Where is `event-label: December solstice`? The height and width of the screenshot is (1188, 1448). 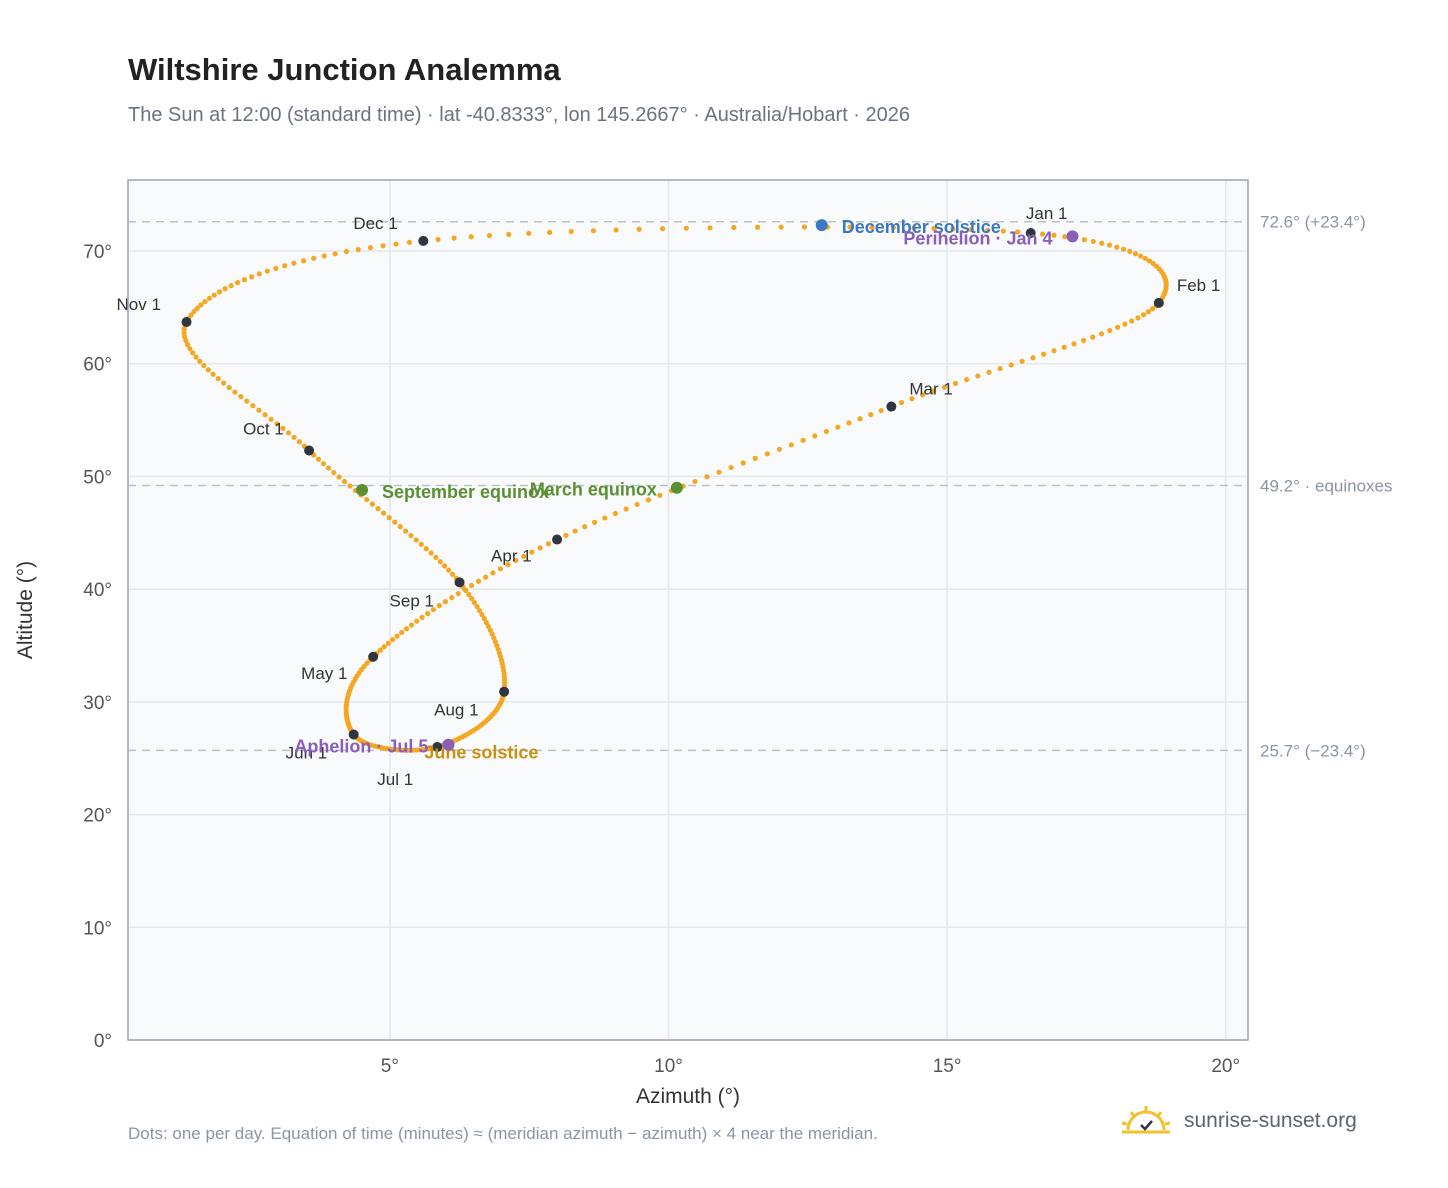 event-label: December solstice is located at coordinates (921, 227).